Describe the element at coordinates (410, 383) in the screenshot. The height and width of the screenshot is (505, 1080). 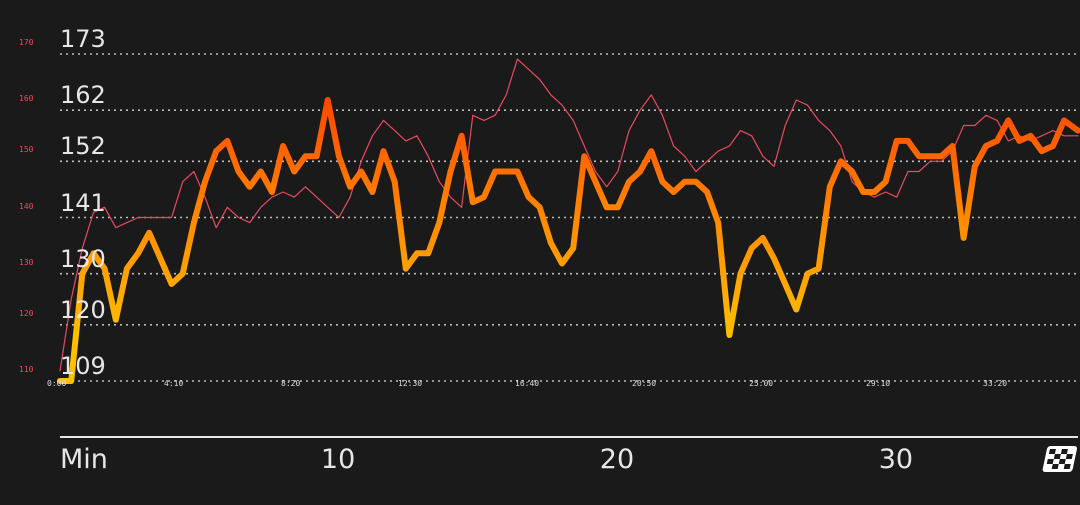
I see `time-tick-label: 12:30` at that location.